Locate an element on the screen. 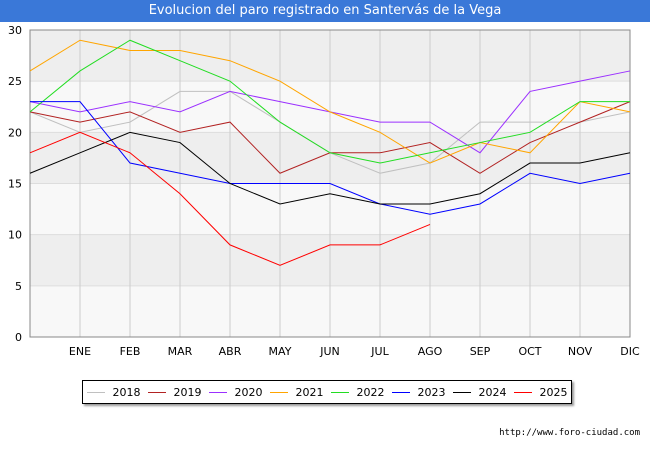 The image size is (650, 450). y-tick-label: 15 is located at coordinates (15, 184).